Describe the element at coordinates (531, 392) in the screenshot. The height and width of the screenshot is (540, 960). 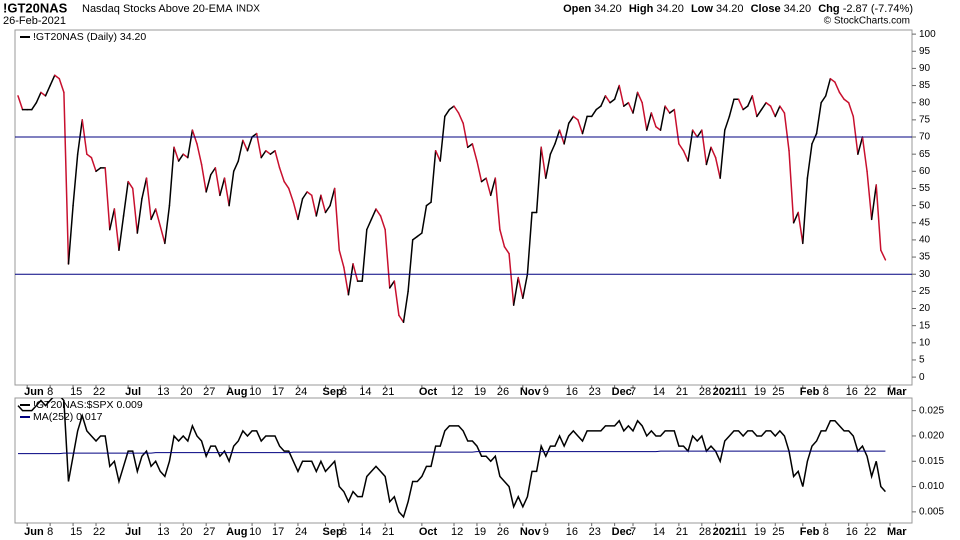
I see `x-tick-label: Nov` at that location.